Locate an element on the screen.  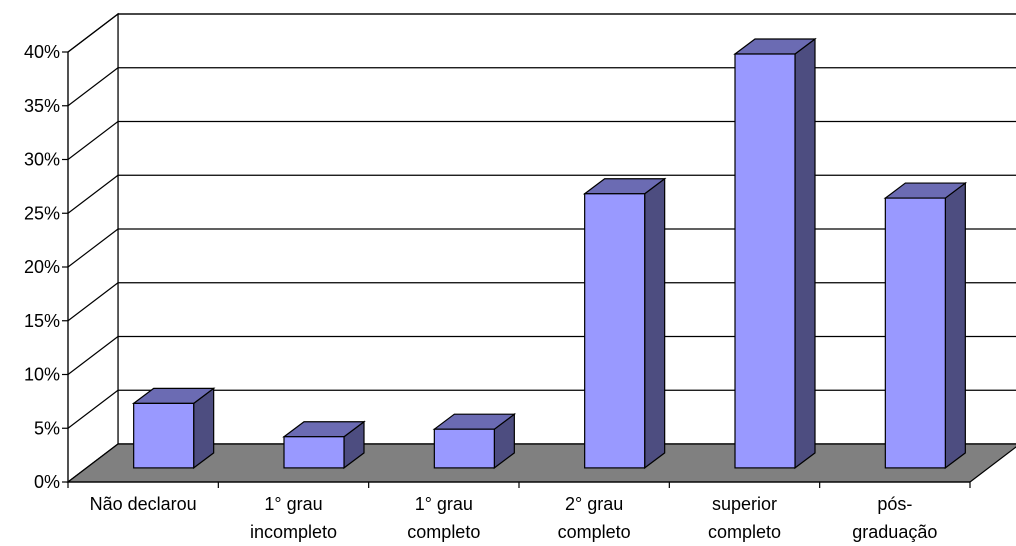
x-tick-label: 2° grau completo is located at coordinates (594, 518).